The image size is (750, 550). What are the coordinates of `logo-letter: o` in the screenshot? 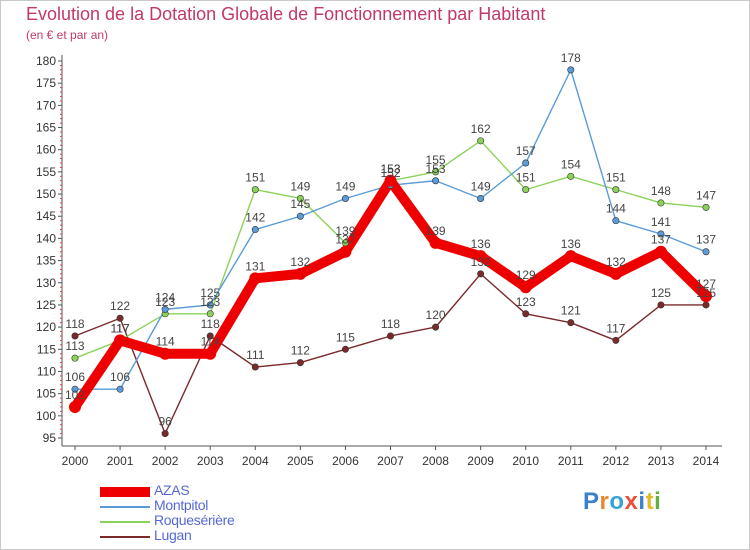 It's located at (617, 501).